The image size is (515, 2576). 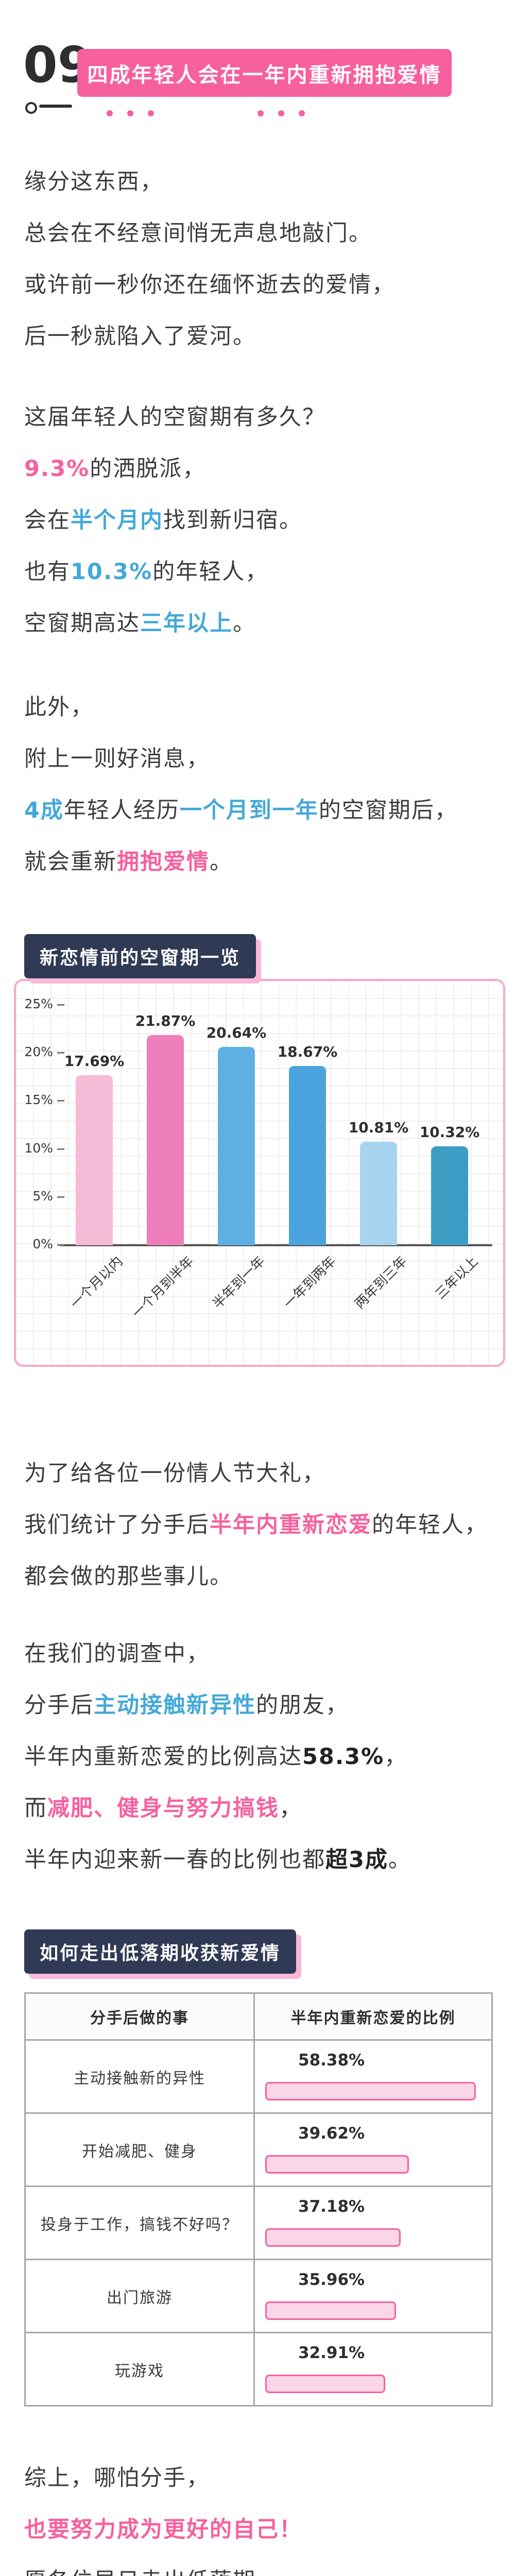 I want to click on highlight: 拥抱爱情, so click(x=163, y=862).